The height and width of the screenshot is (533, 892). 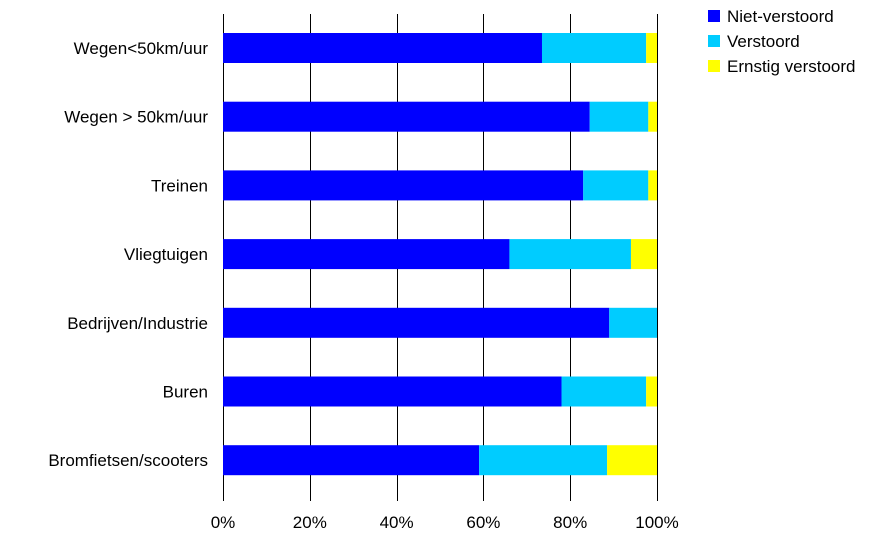 What do you see at coordinates (136, 117) in the screenshot?
I see `category-label: Wegen > 50km/uur` at bounding box center [136, 117].